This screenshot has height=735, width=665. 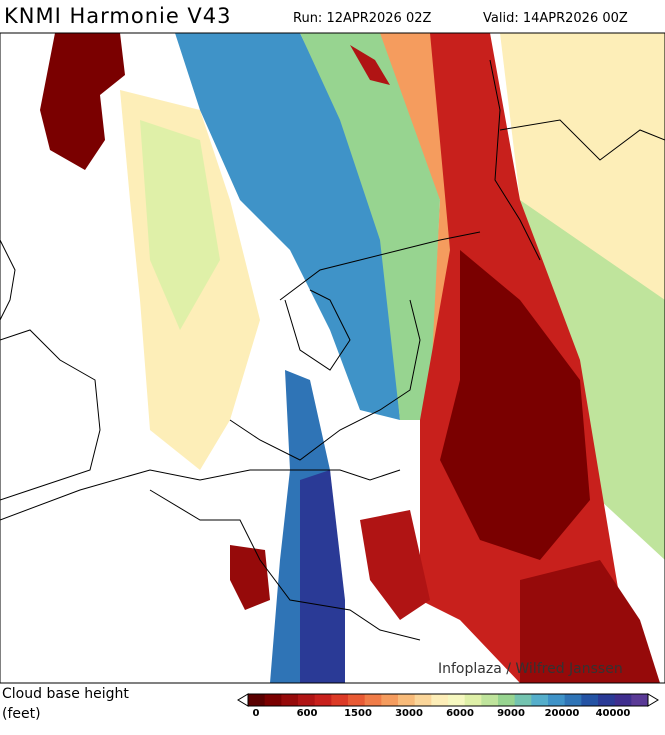 What do you see at coordinates (118, 16) in the screenshot?
I see `title: KNMI Harmonie V43` at bounding box center [118, 16].